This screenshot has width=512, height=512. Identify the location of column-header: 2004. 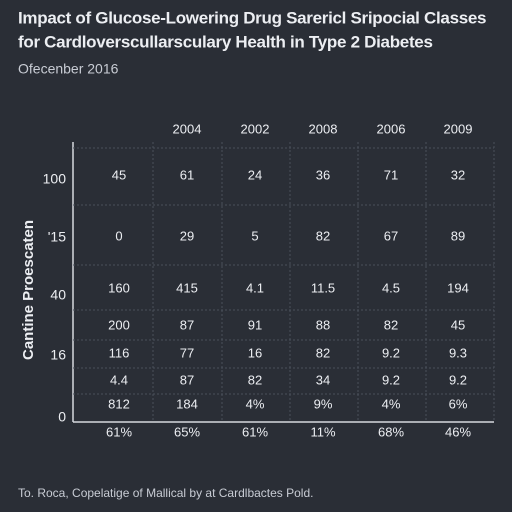
(187, 128).